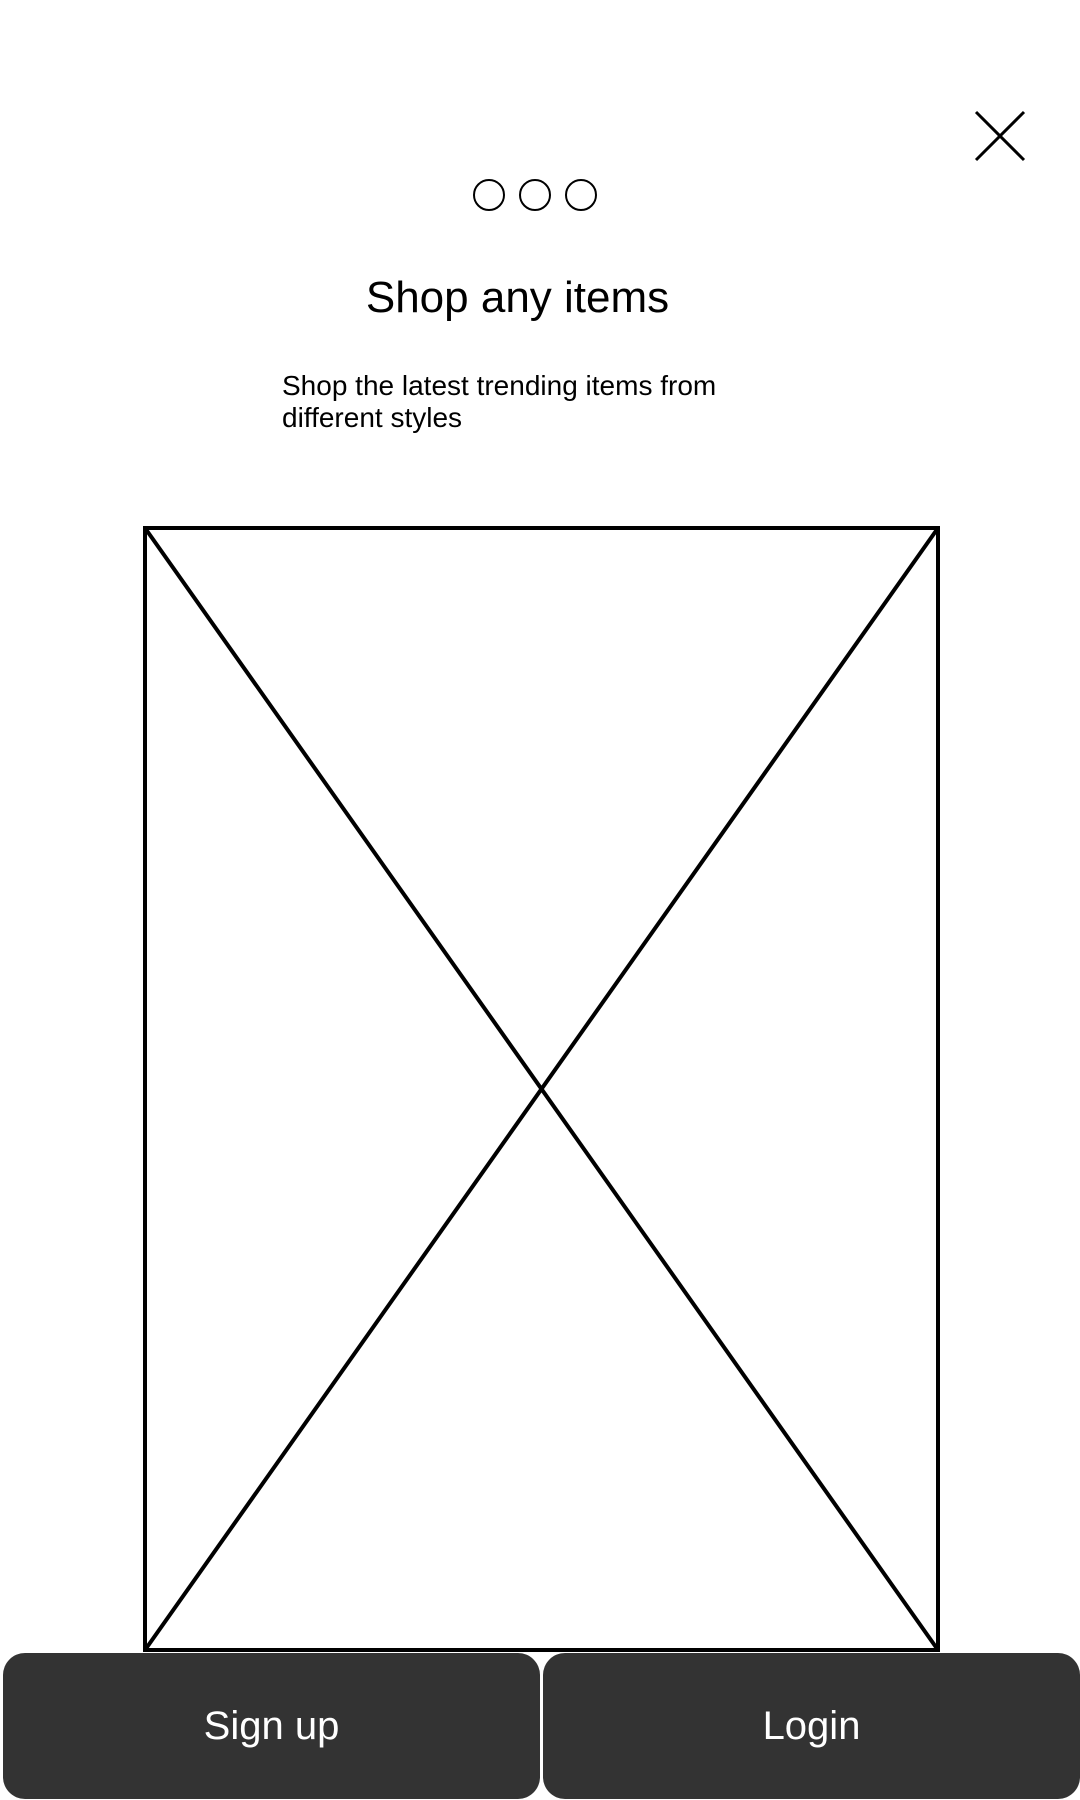 This screenshot has height=1800, width=1080. Describe the element at coordinates (517, 297) in the screenshot. I see `page-title: Shop any items` at that location.